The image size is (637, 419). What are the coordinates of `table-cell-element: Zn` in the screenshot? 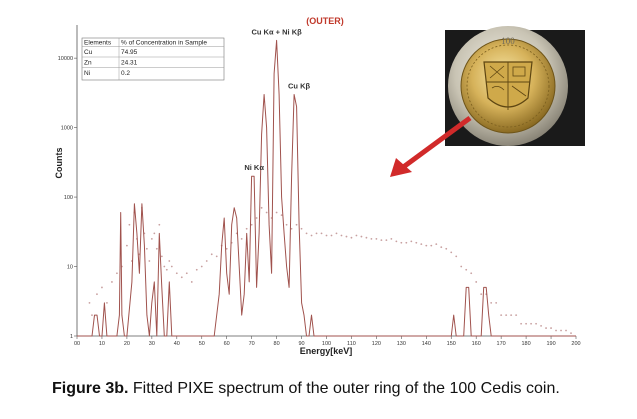 It's located at (88, 63).